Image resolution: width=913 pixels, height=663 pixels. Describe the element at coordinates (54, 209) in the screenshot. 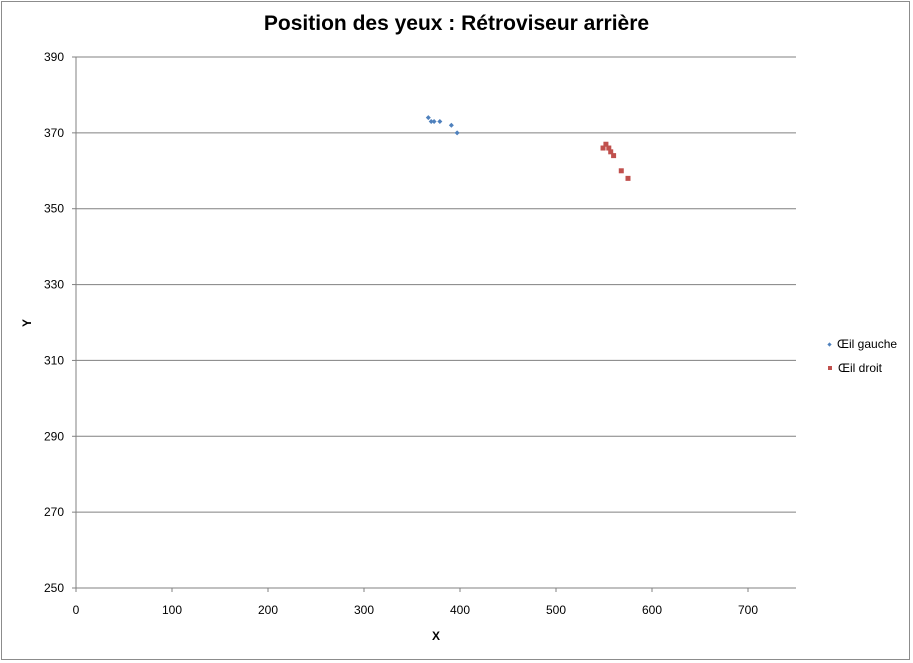

I see `y-tick-label: 350` at that location.